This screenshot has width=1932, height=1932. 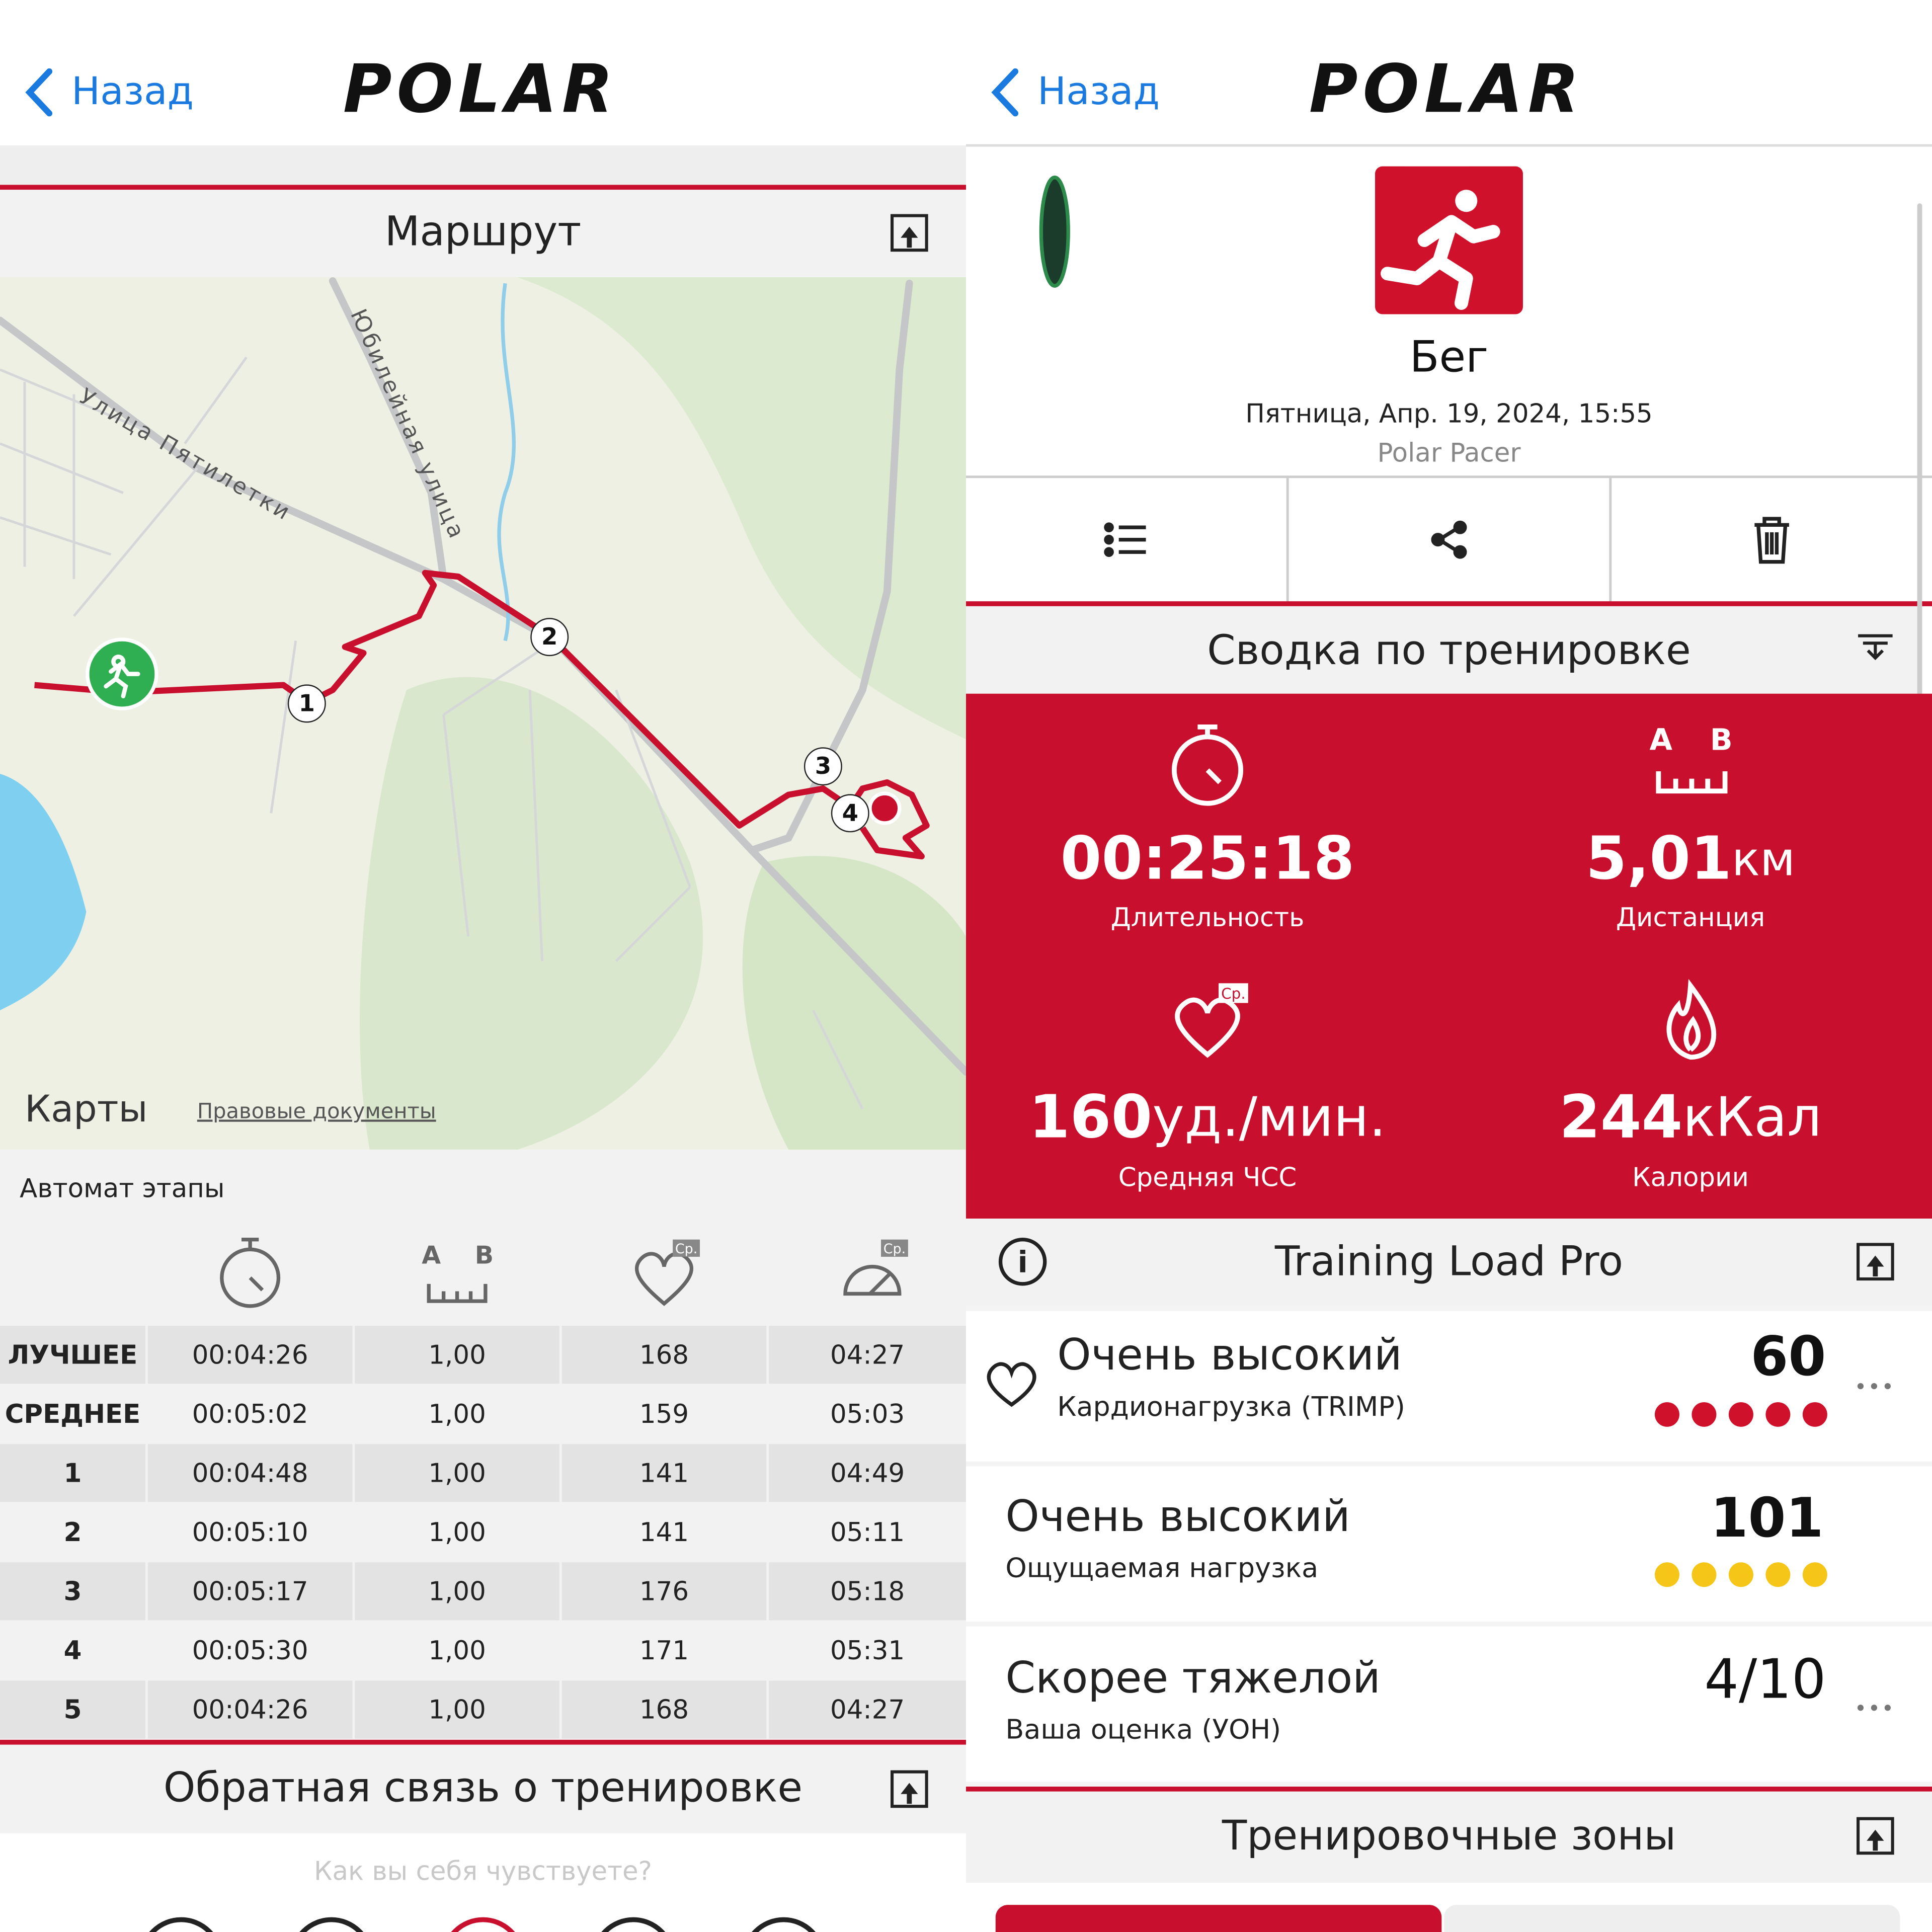 What do you see at coordinates (1449, 357) in the screenshot?
I see `sport-name: Бег` at bounding box center [1449, 357].